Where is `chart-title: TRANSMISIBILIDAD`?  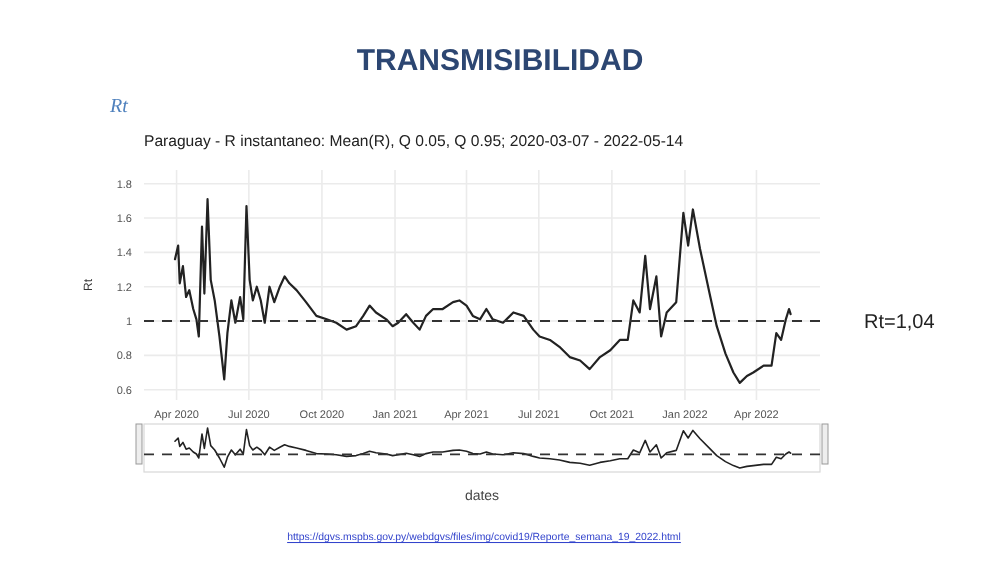
chart-title: TRANSMISIBILIDAD is located at coordinates (500, 61).